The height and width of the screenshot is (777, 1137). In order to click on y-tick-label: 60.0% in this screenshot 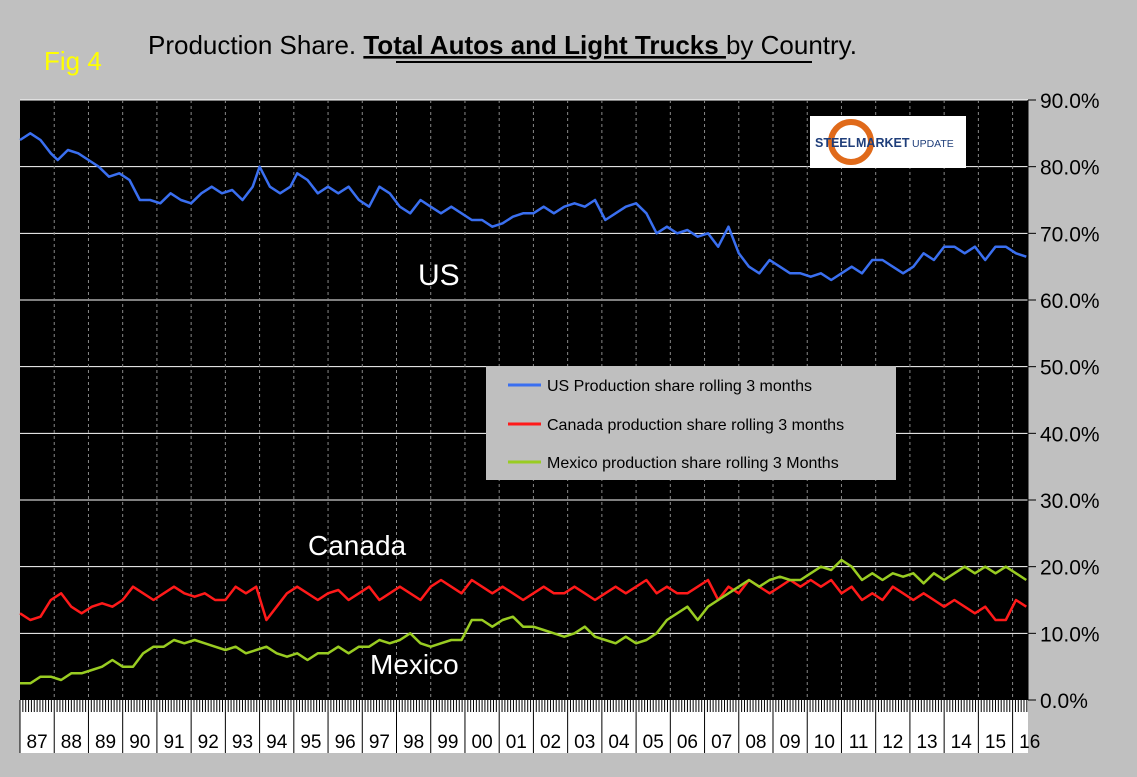, I will do `click(1070, 301)`.